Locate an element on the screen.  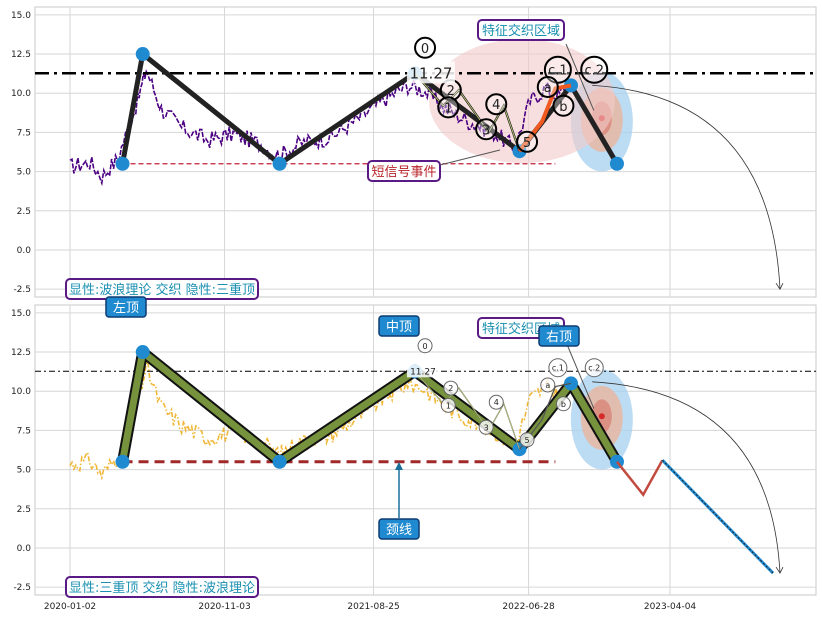
middle-top-label: 中顶 is located at coordinates (399, 327).